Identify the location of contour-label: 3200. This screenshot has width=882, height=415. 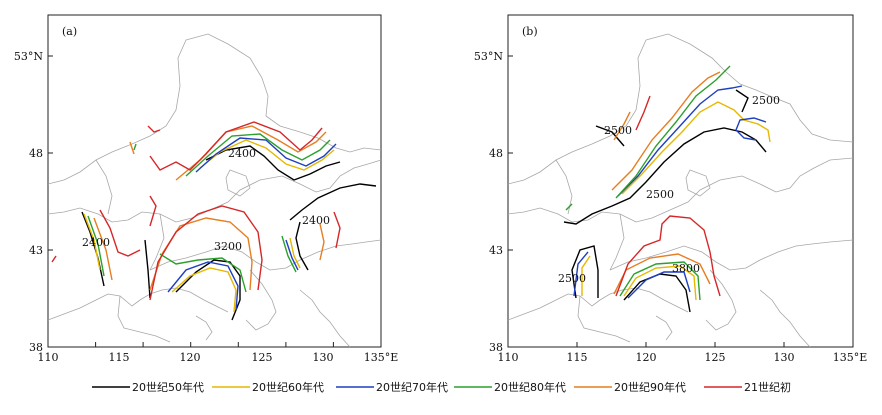
(228, 246).